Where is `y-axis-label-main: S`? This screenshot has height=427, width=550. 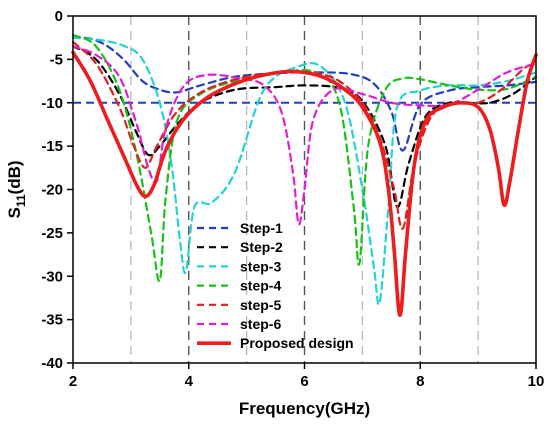
y-axis-label-main: S is located at coordinates (14, 212).